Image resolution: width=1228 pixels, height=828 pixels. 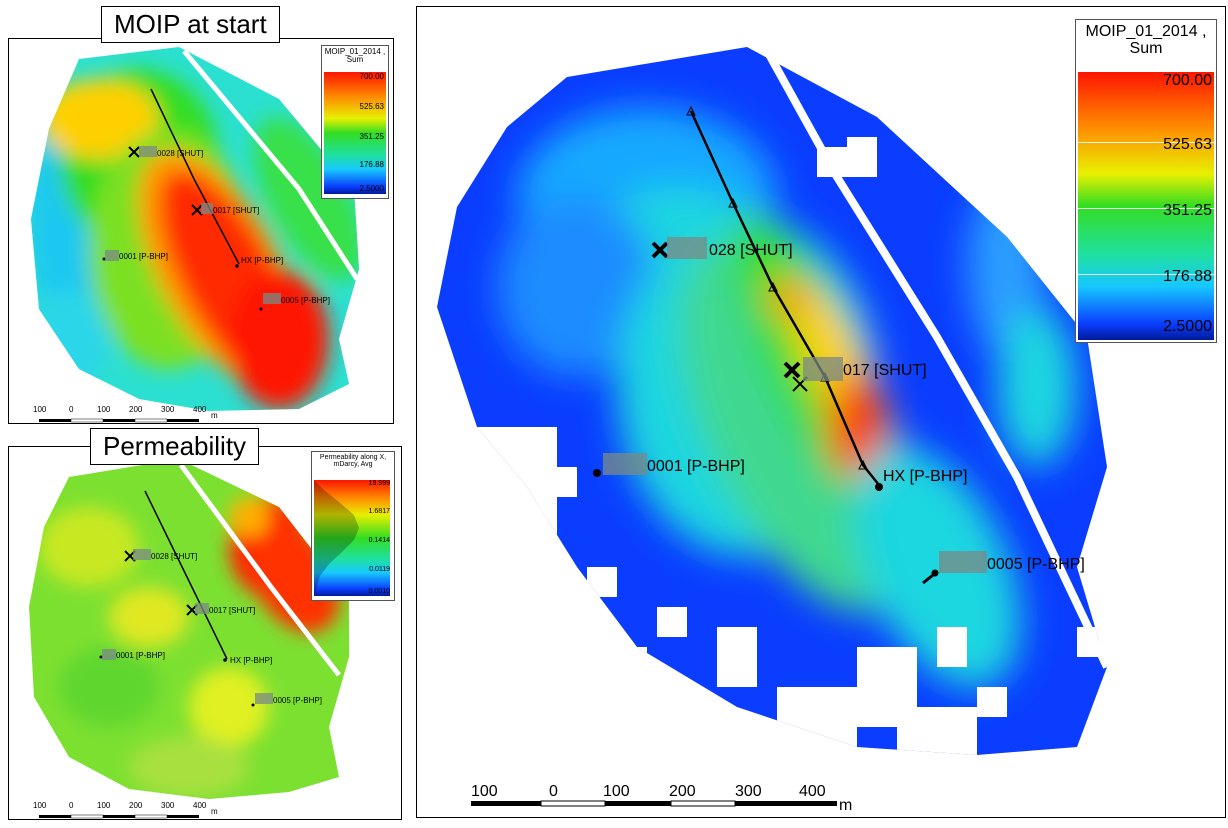 What do you see at coordinates (379, 540) in the screenshot?
I see `legend-tick: 0.1414` at bounding box center [379, 540].